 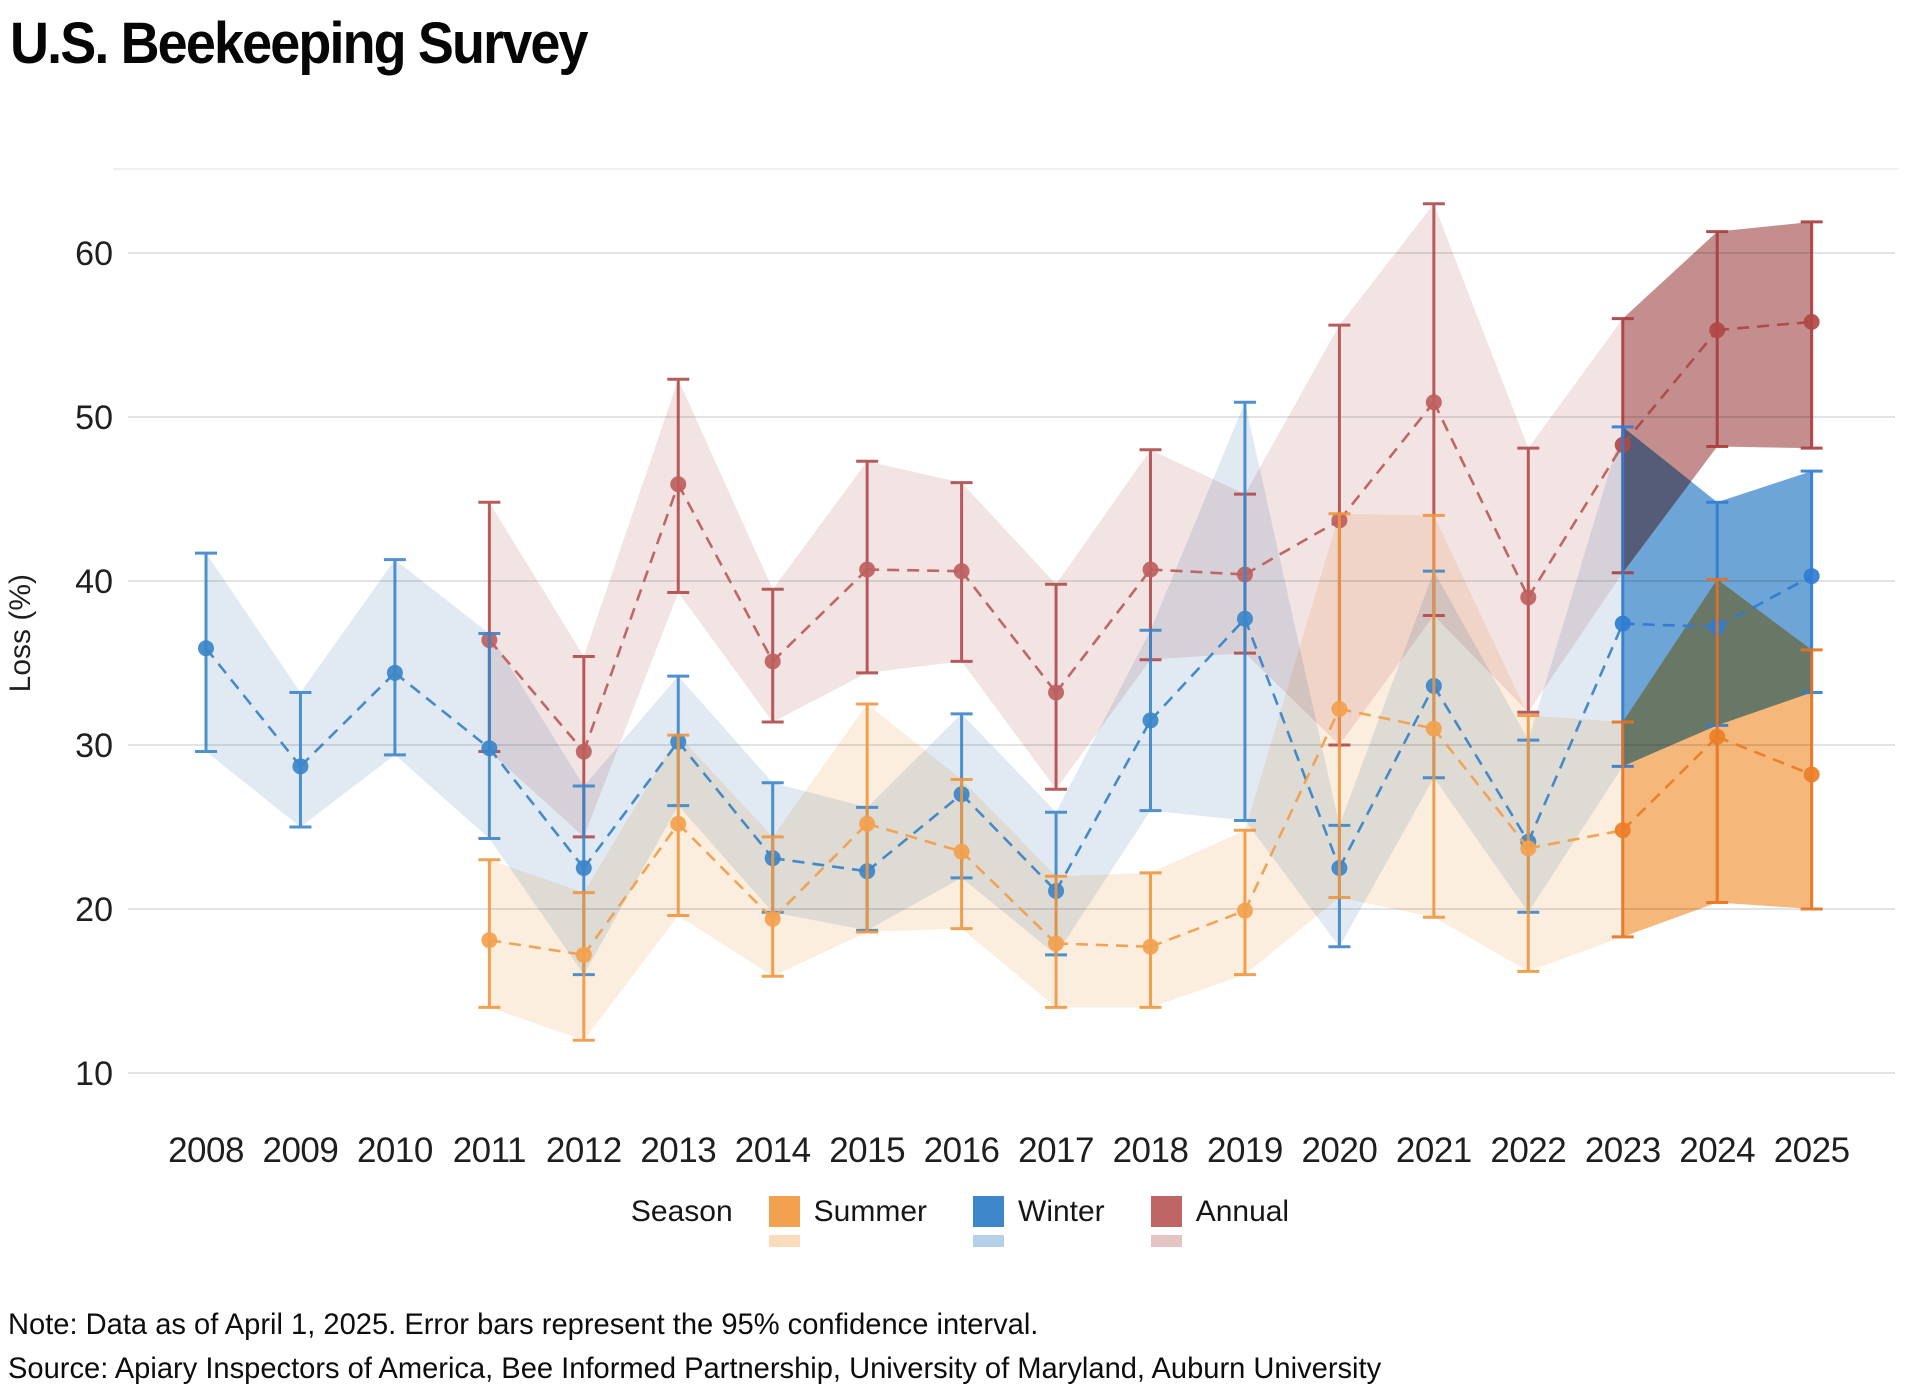 I want to click on y-tick-label: 60, so click(x=94, y=254).